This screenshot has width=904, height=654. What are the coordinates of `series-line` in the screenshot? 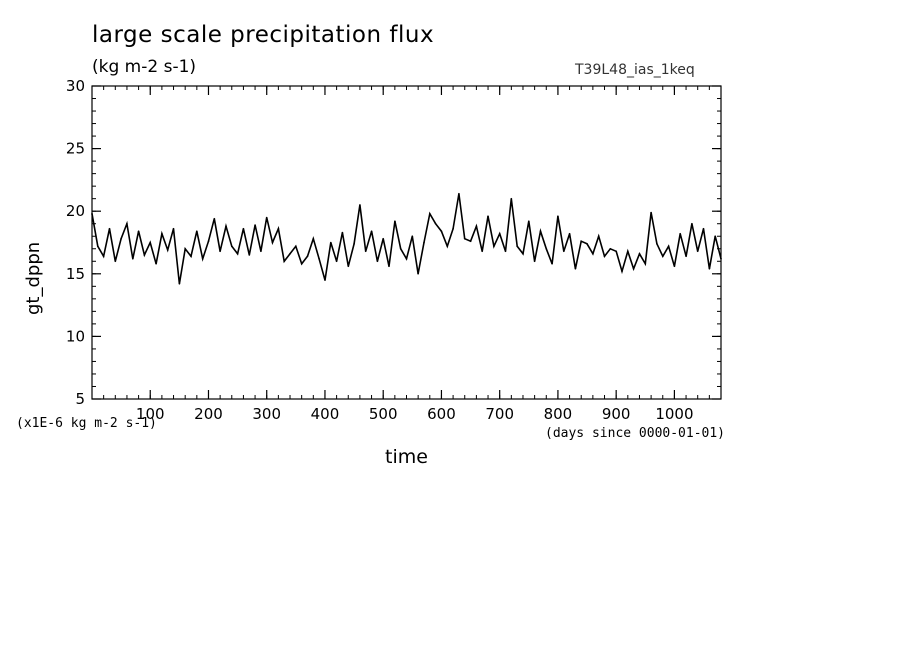 It's located at (406, 238).